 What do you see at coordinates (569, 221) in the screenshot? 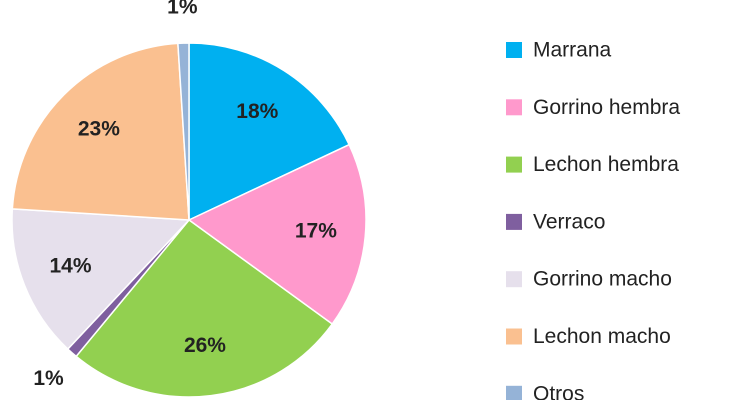
I see `legend-label: Verraco` at bounding box center [569, 221].